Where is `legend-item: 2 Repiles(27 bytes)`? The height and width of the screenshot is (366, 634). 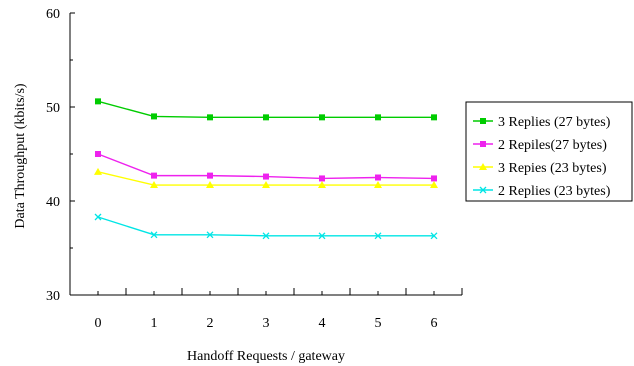
legend-item: 2 Repiles(27 bytes) is located at coordinates (540, 145).